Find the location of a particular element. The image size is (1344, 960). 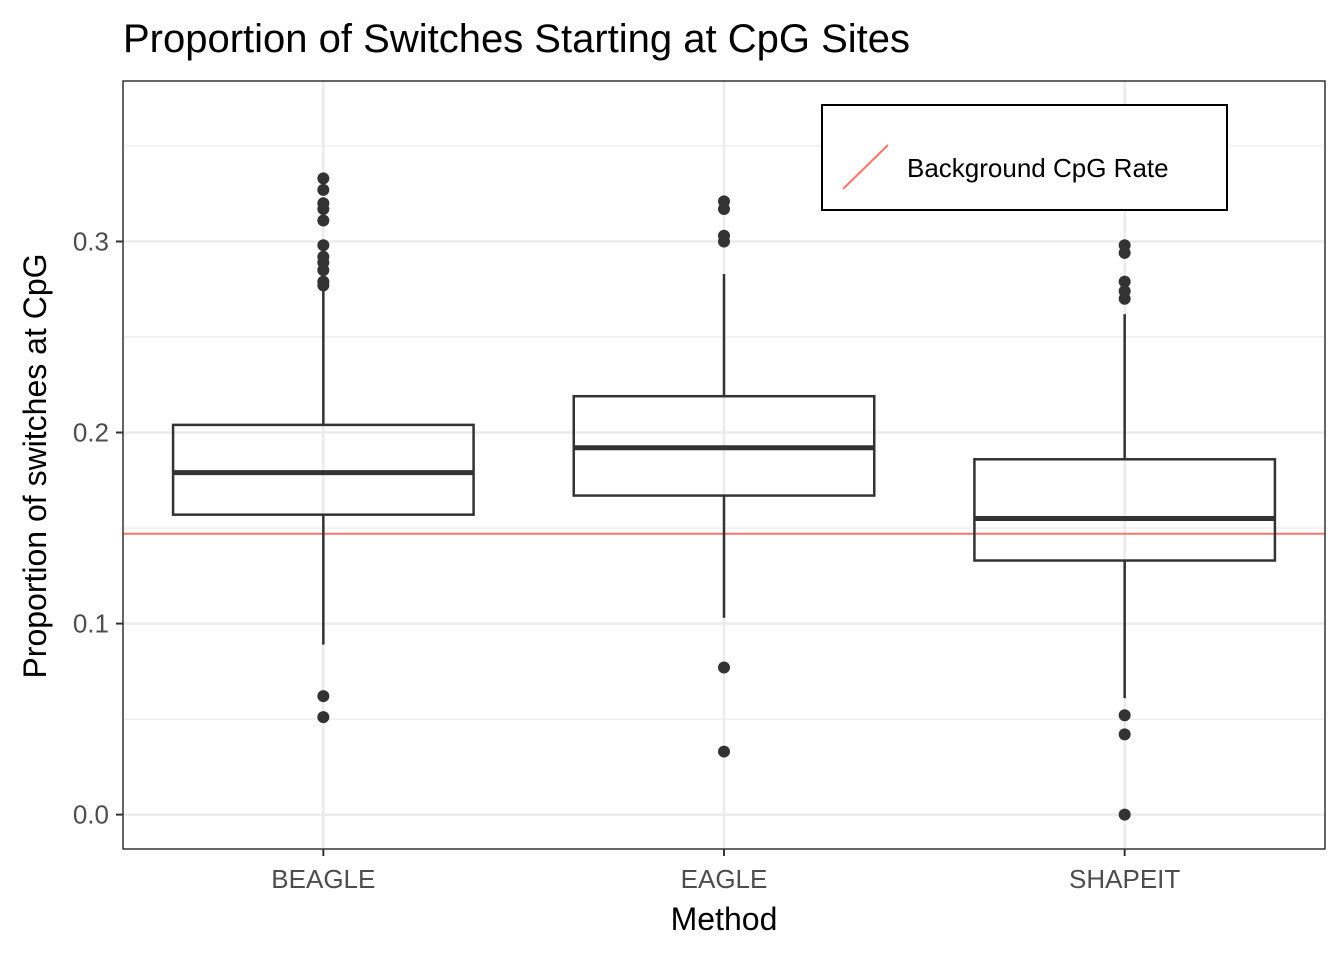

y-tick-label: 0.3 is located at coordinates (91, 241).